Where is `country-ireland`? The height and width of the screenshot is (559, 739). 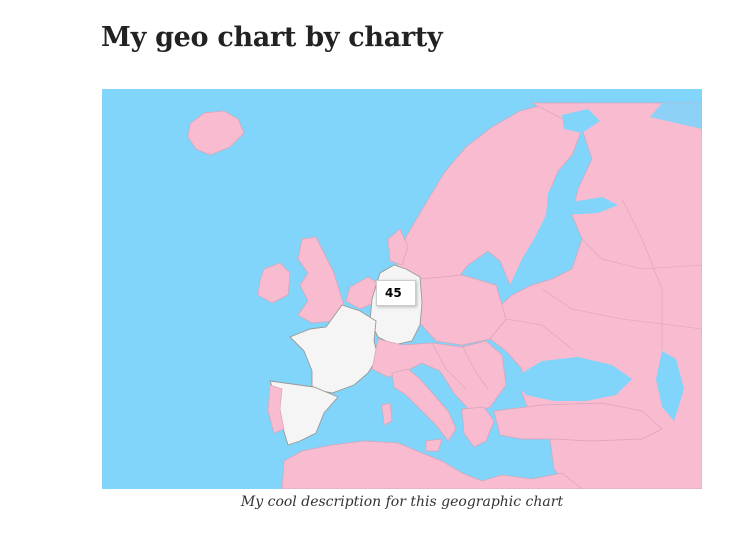
country-ireland is located at coordinates (274, 283).